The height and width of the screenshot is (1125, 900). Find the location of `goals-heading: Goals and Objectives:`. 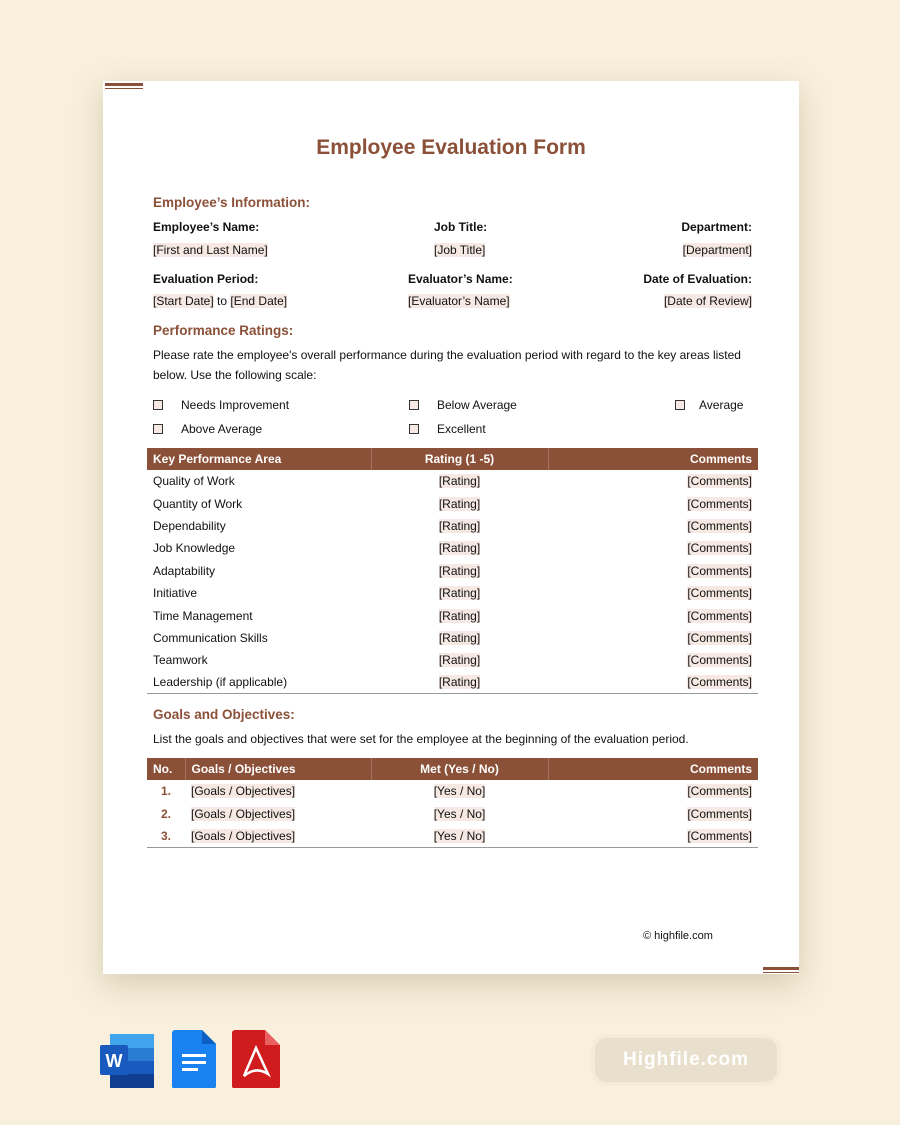

goals-heading: Goals and Objectives: is located at coordinates (224, 714).